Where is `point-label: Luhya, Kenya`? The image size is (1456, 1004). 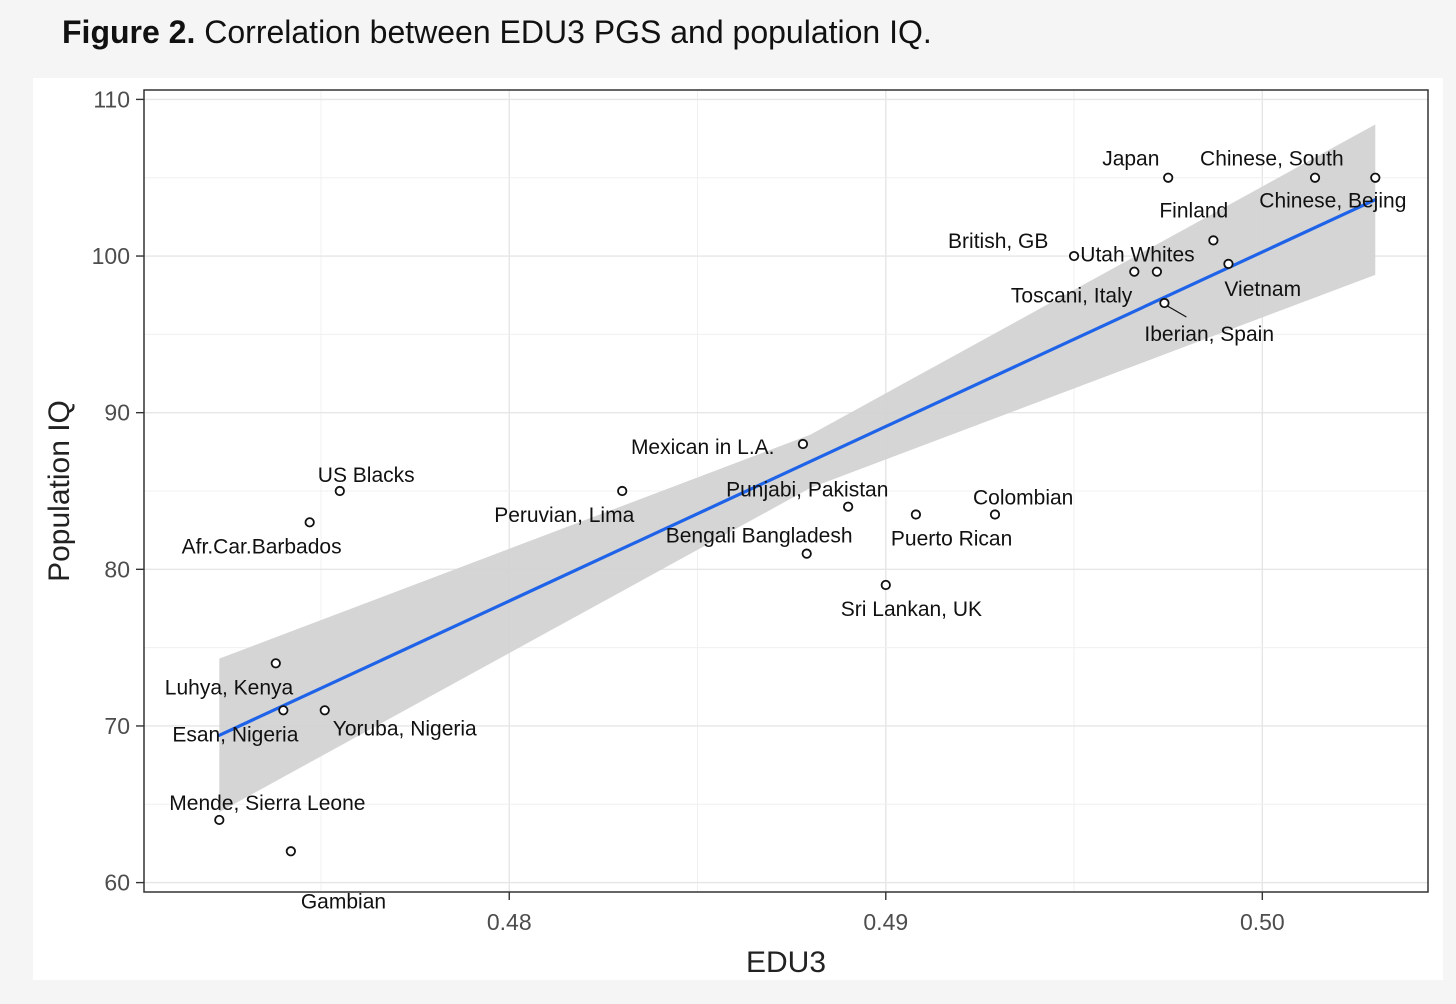
point-label: Luhya, Kenya is located at coordinates (229, 687).